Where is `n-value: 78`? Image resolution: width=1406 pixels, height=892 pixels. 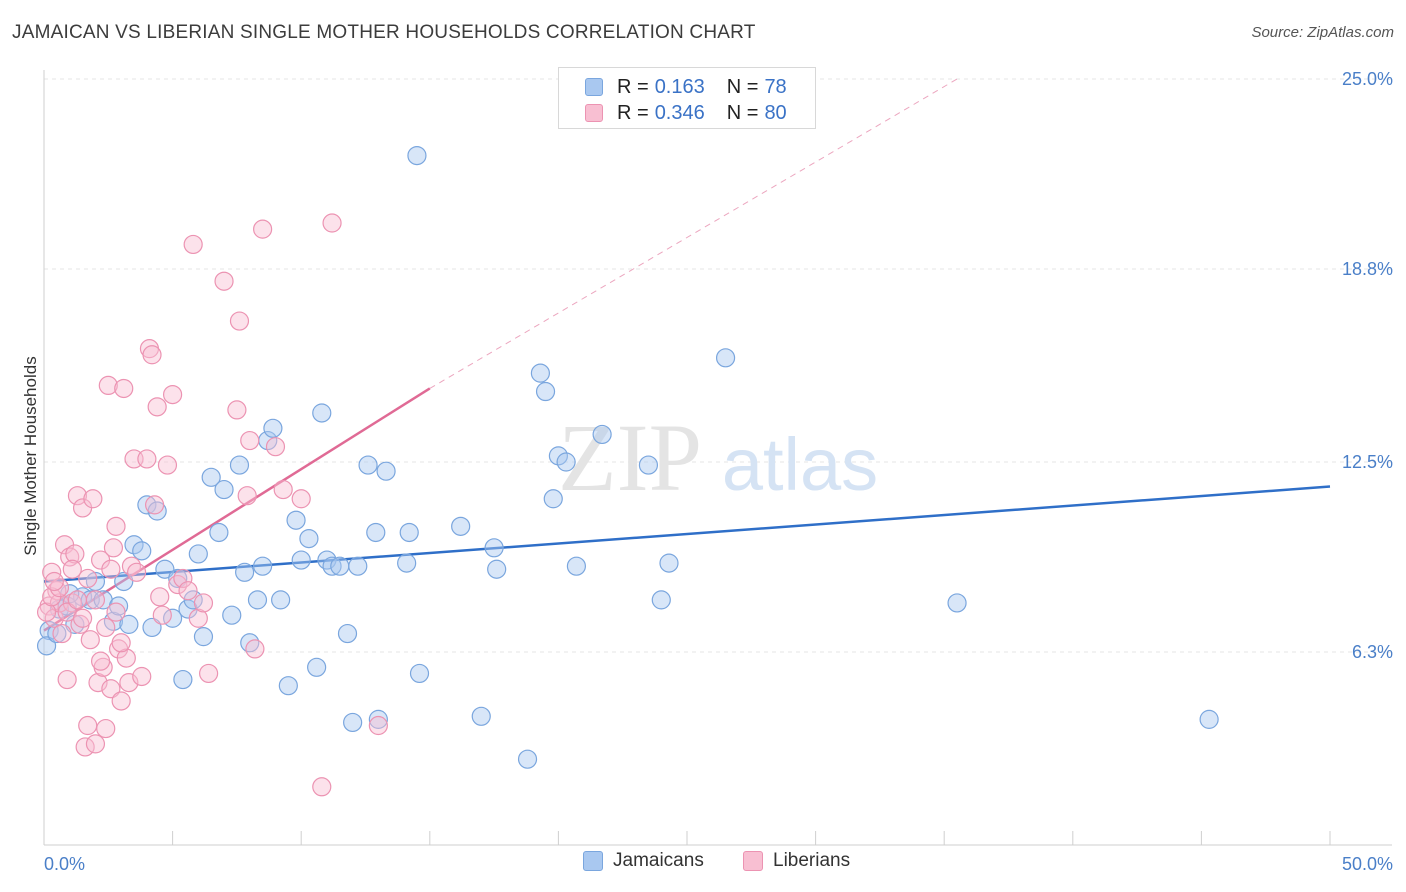
n-value: 78 is located at coordinates (775, 86).